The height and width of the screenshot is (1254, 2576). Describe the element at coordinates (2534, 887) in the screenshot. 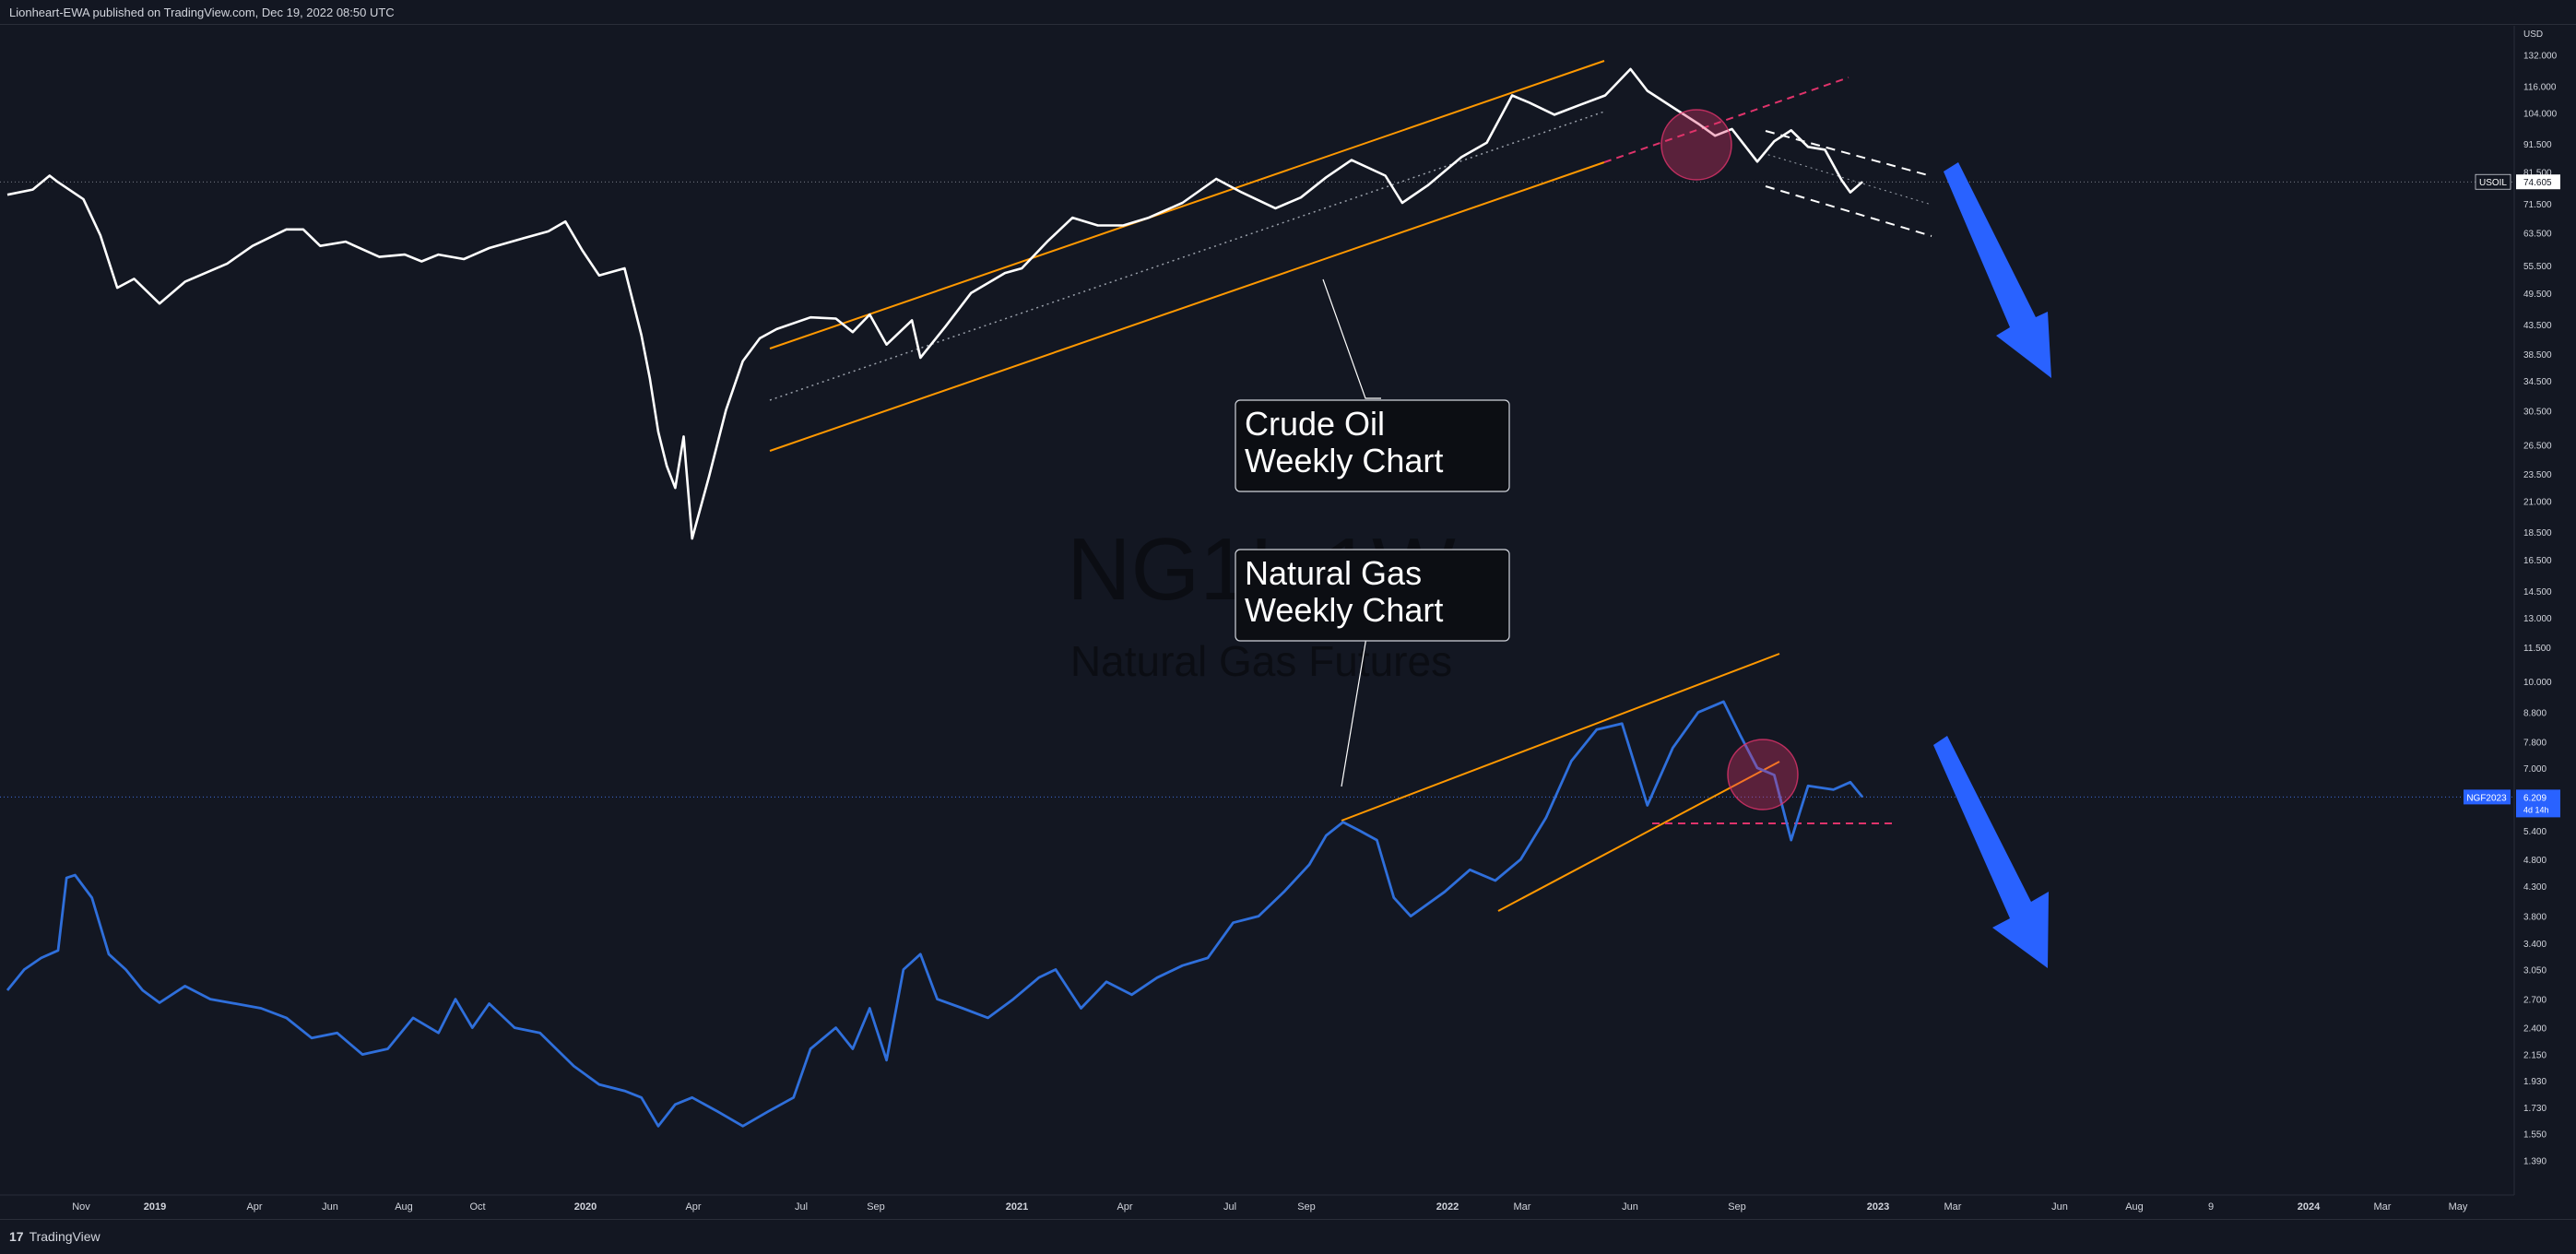

I see `price-tick-label: 4.300` at that location.